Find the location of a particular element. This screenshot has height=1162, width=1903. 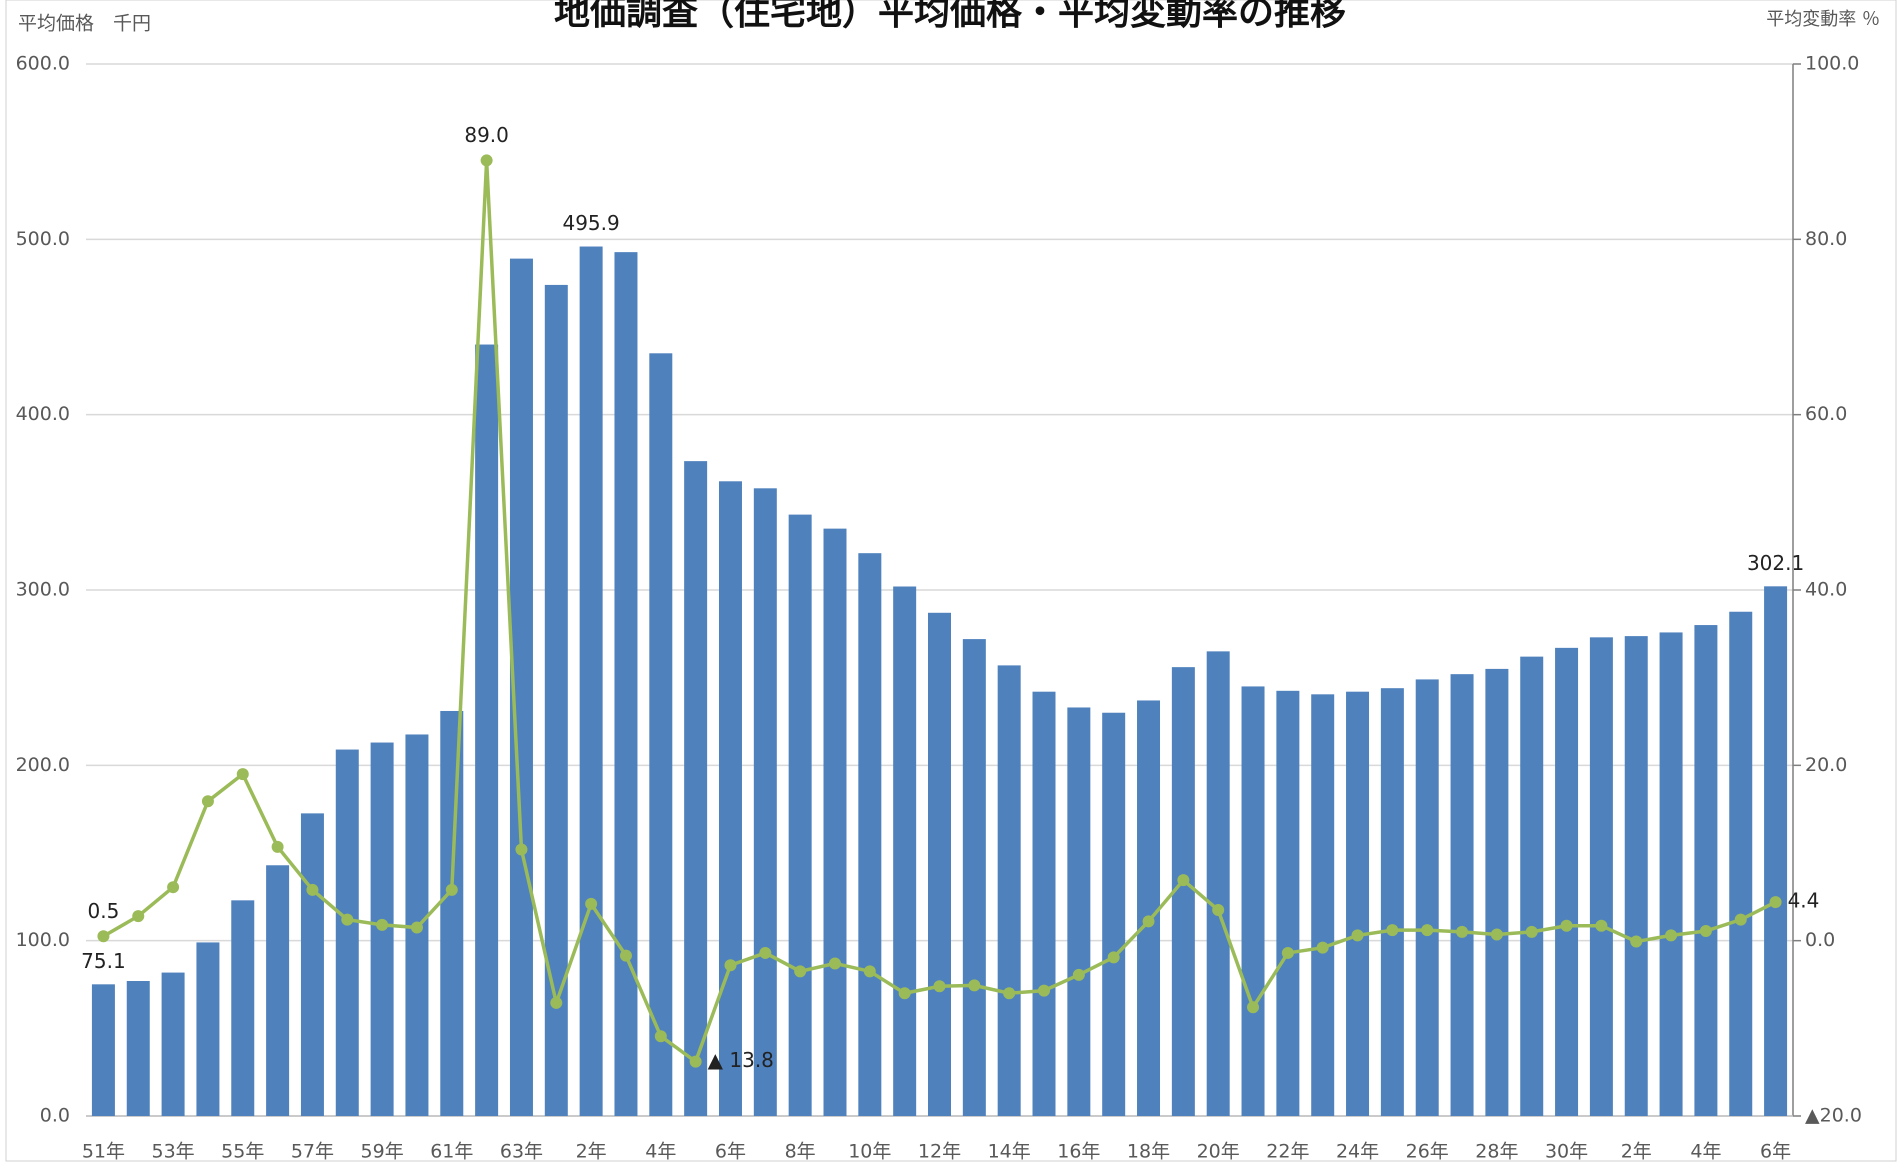

x-tick-label: 8年 is located at coordinates (800, 1151).